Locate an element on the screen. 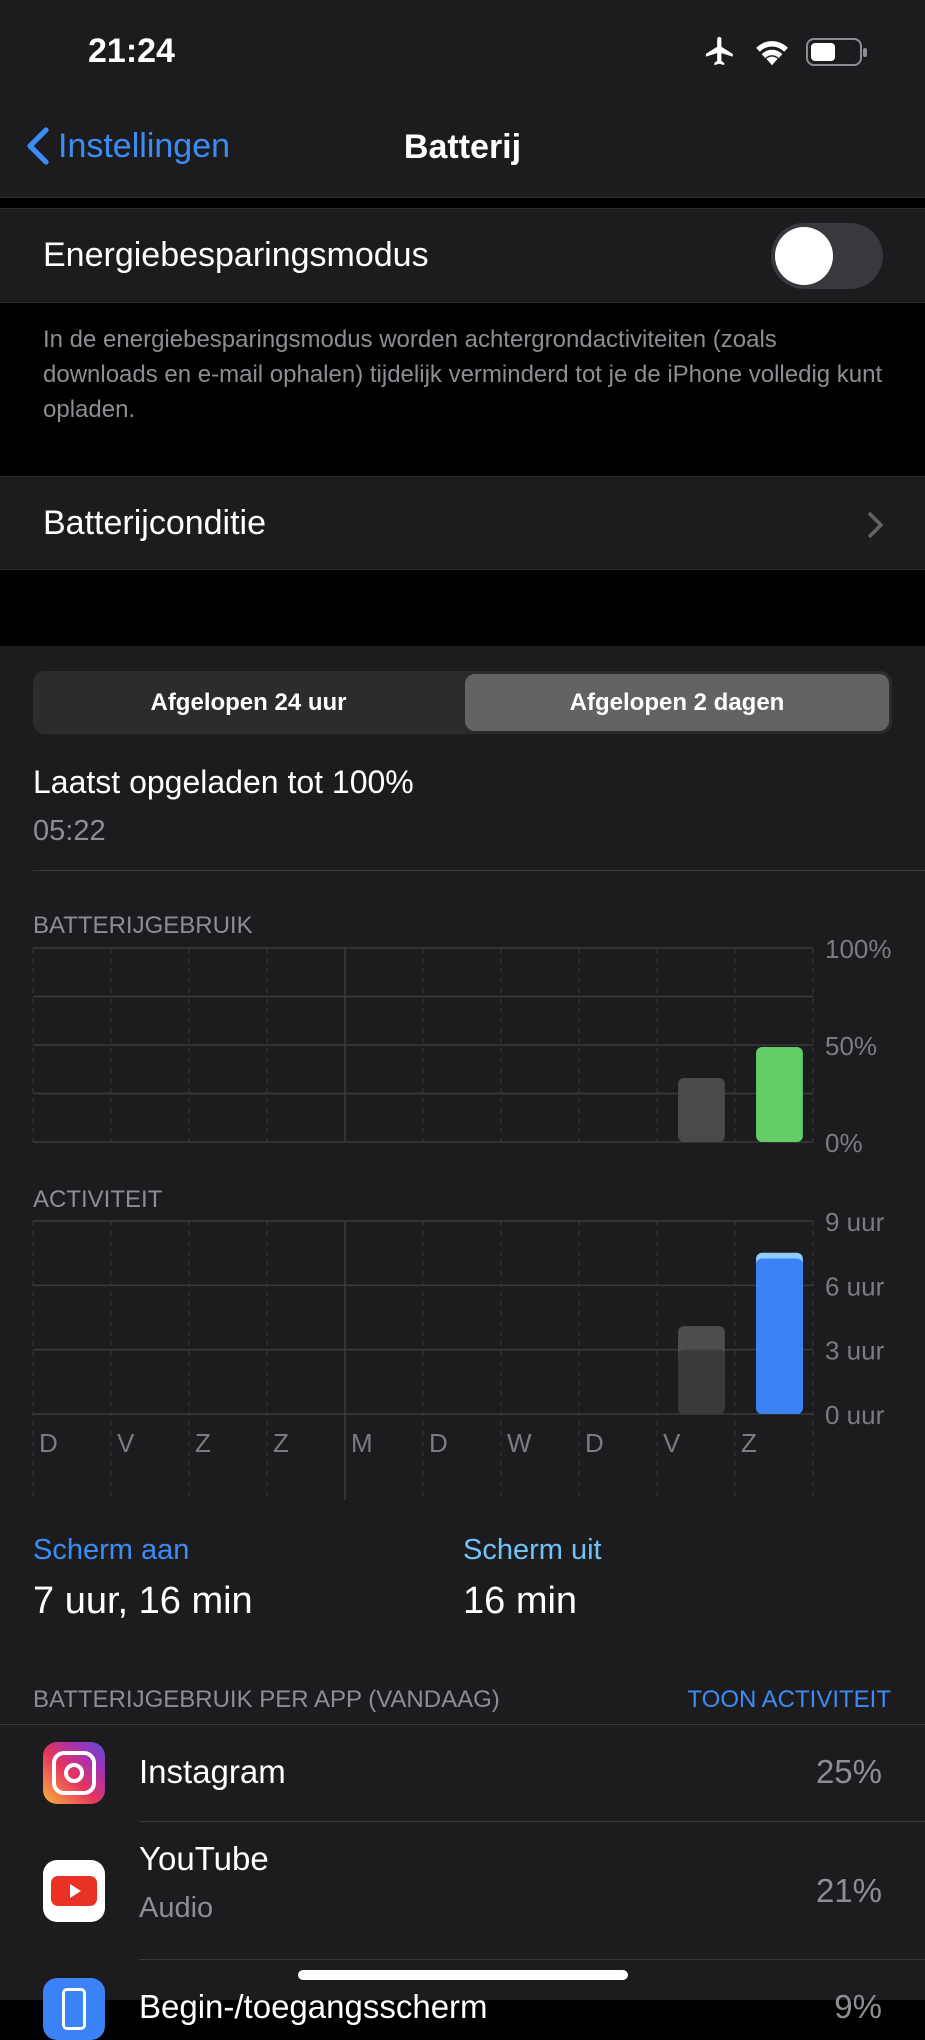  airplane-icon is located at coordinates (719, 51).